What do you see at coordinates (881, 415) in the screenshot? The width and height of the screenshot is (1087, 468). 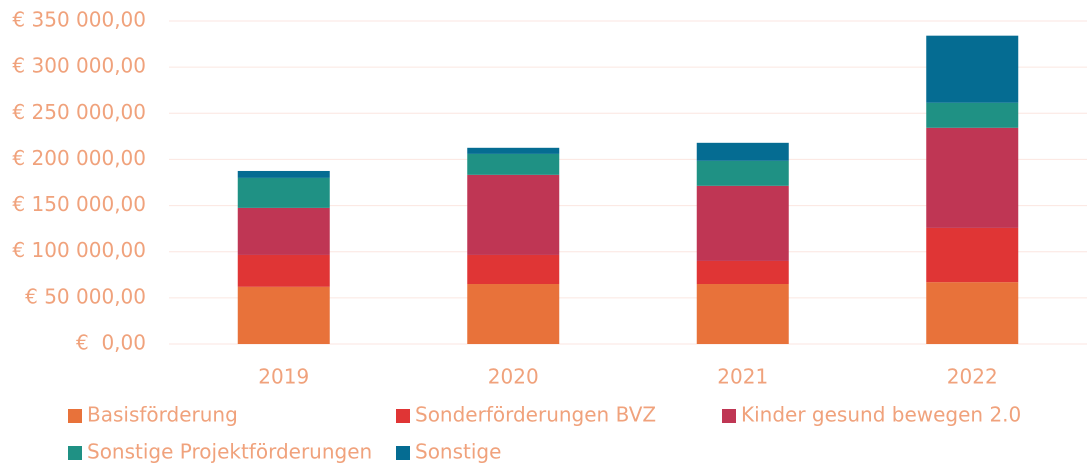 I see `legend-label: Kinder gesund bewegen 2.0` at bounding box center [881, 415].